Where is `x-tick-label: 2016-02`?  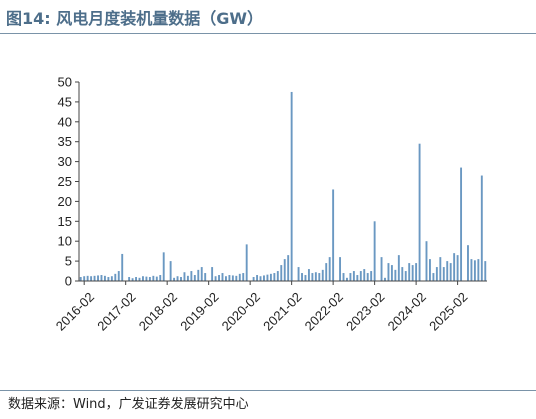
x-tick-label: 2016-02 is located at coordinates (75, 311).